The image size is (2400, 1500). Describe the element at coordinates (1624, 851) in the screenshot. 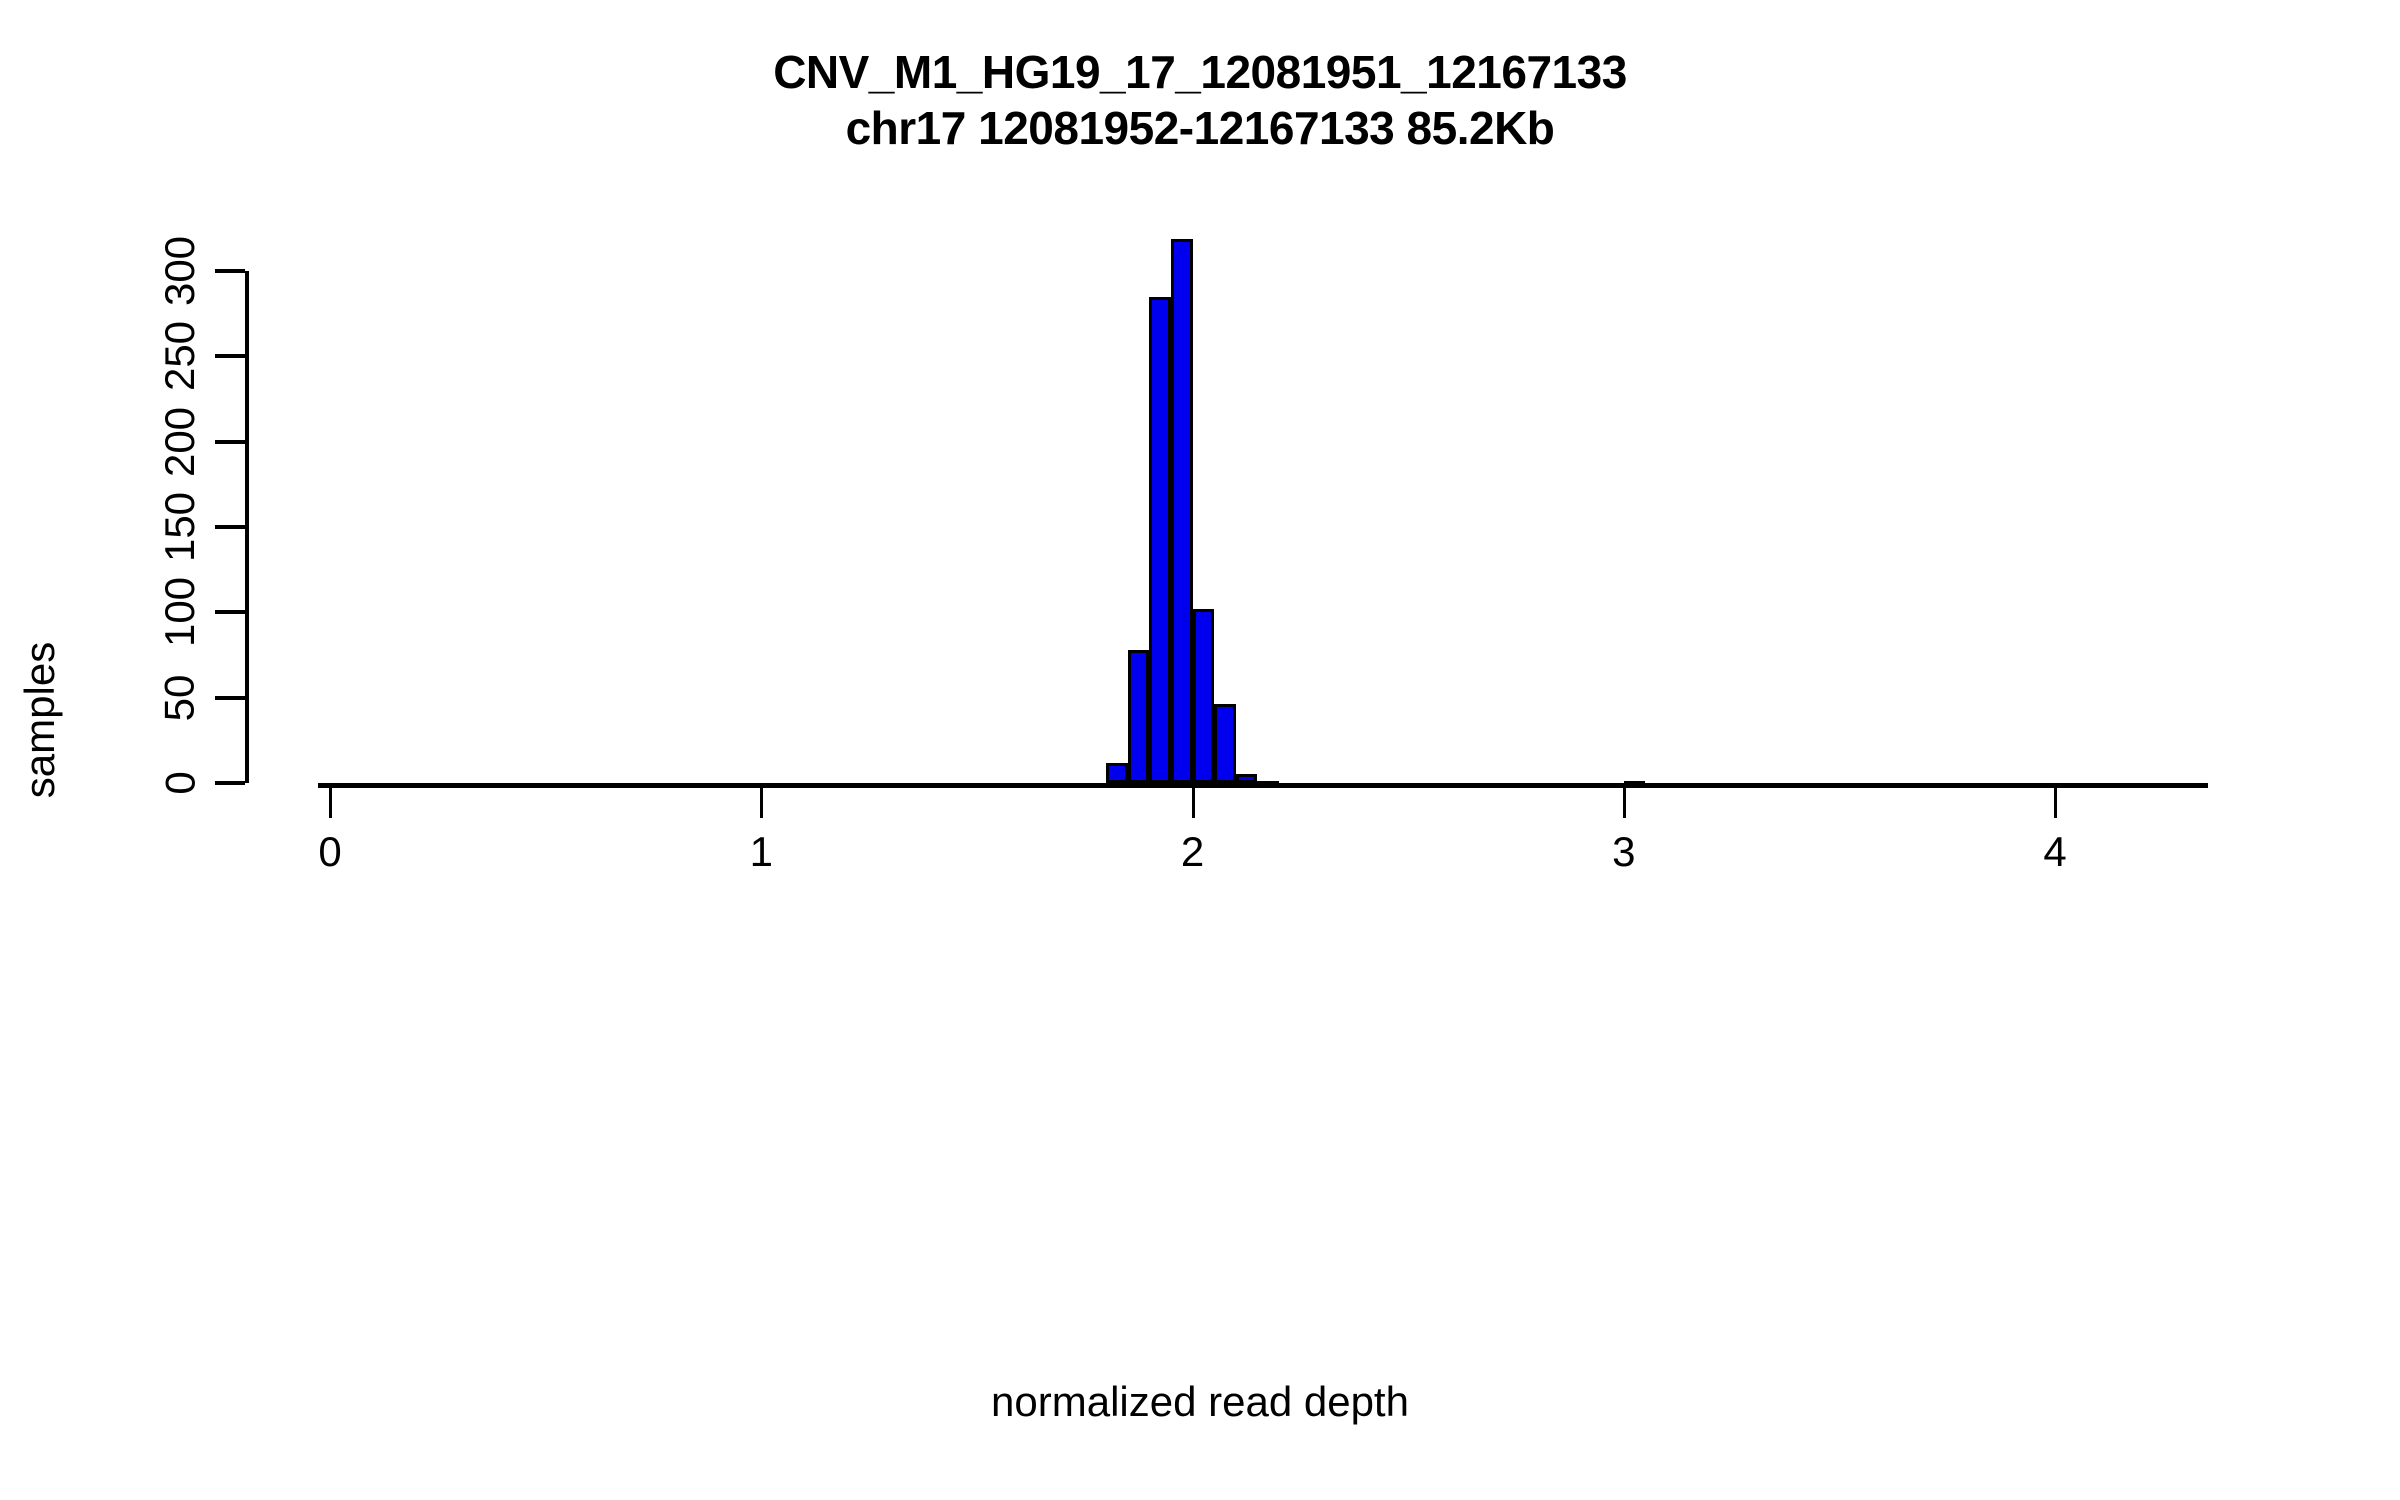

I see `x-tick-label: 3` at that location.